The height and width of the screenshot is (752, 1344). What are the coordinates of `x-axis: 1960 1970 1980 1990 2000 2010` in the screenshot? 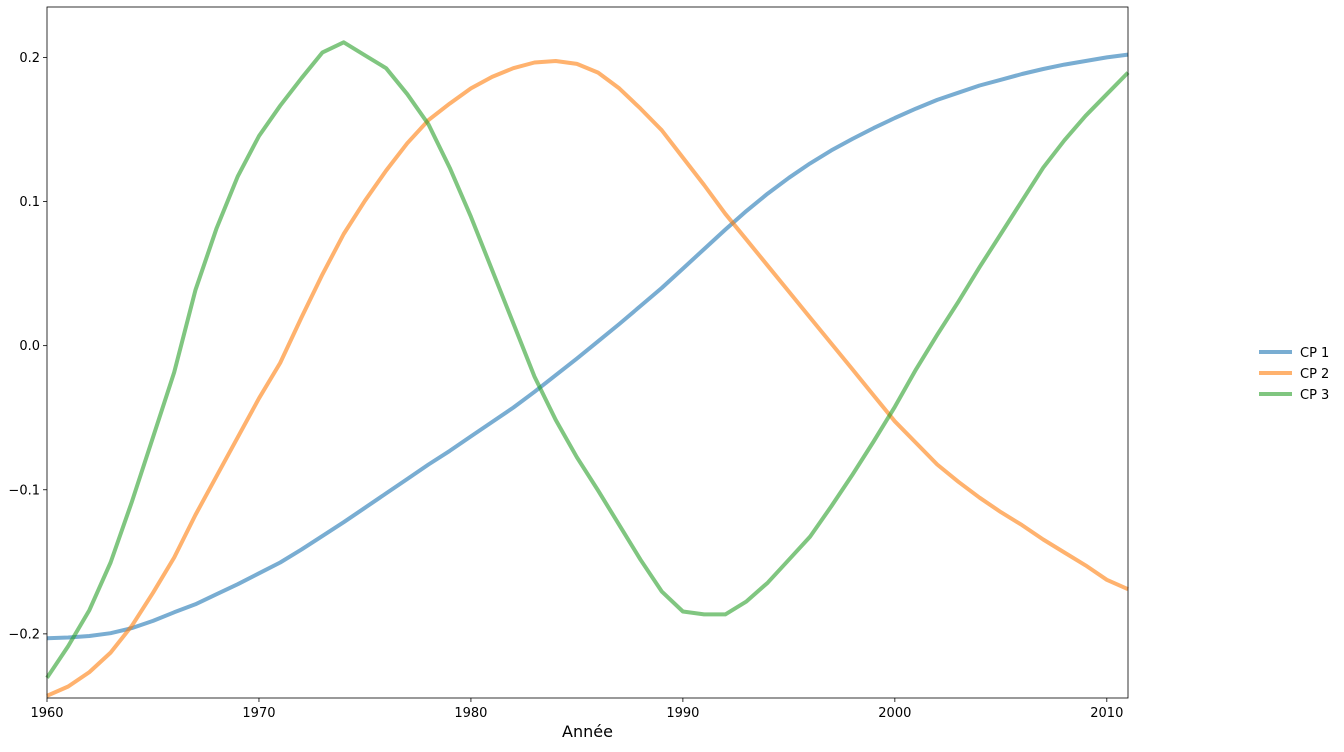 It's located at (576, 709).